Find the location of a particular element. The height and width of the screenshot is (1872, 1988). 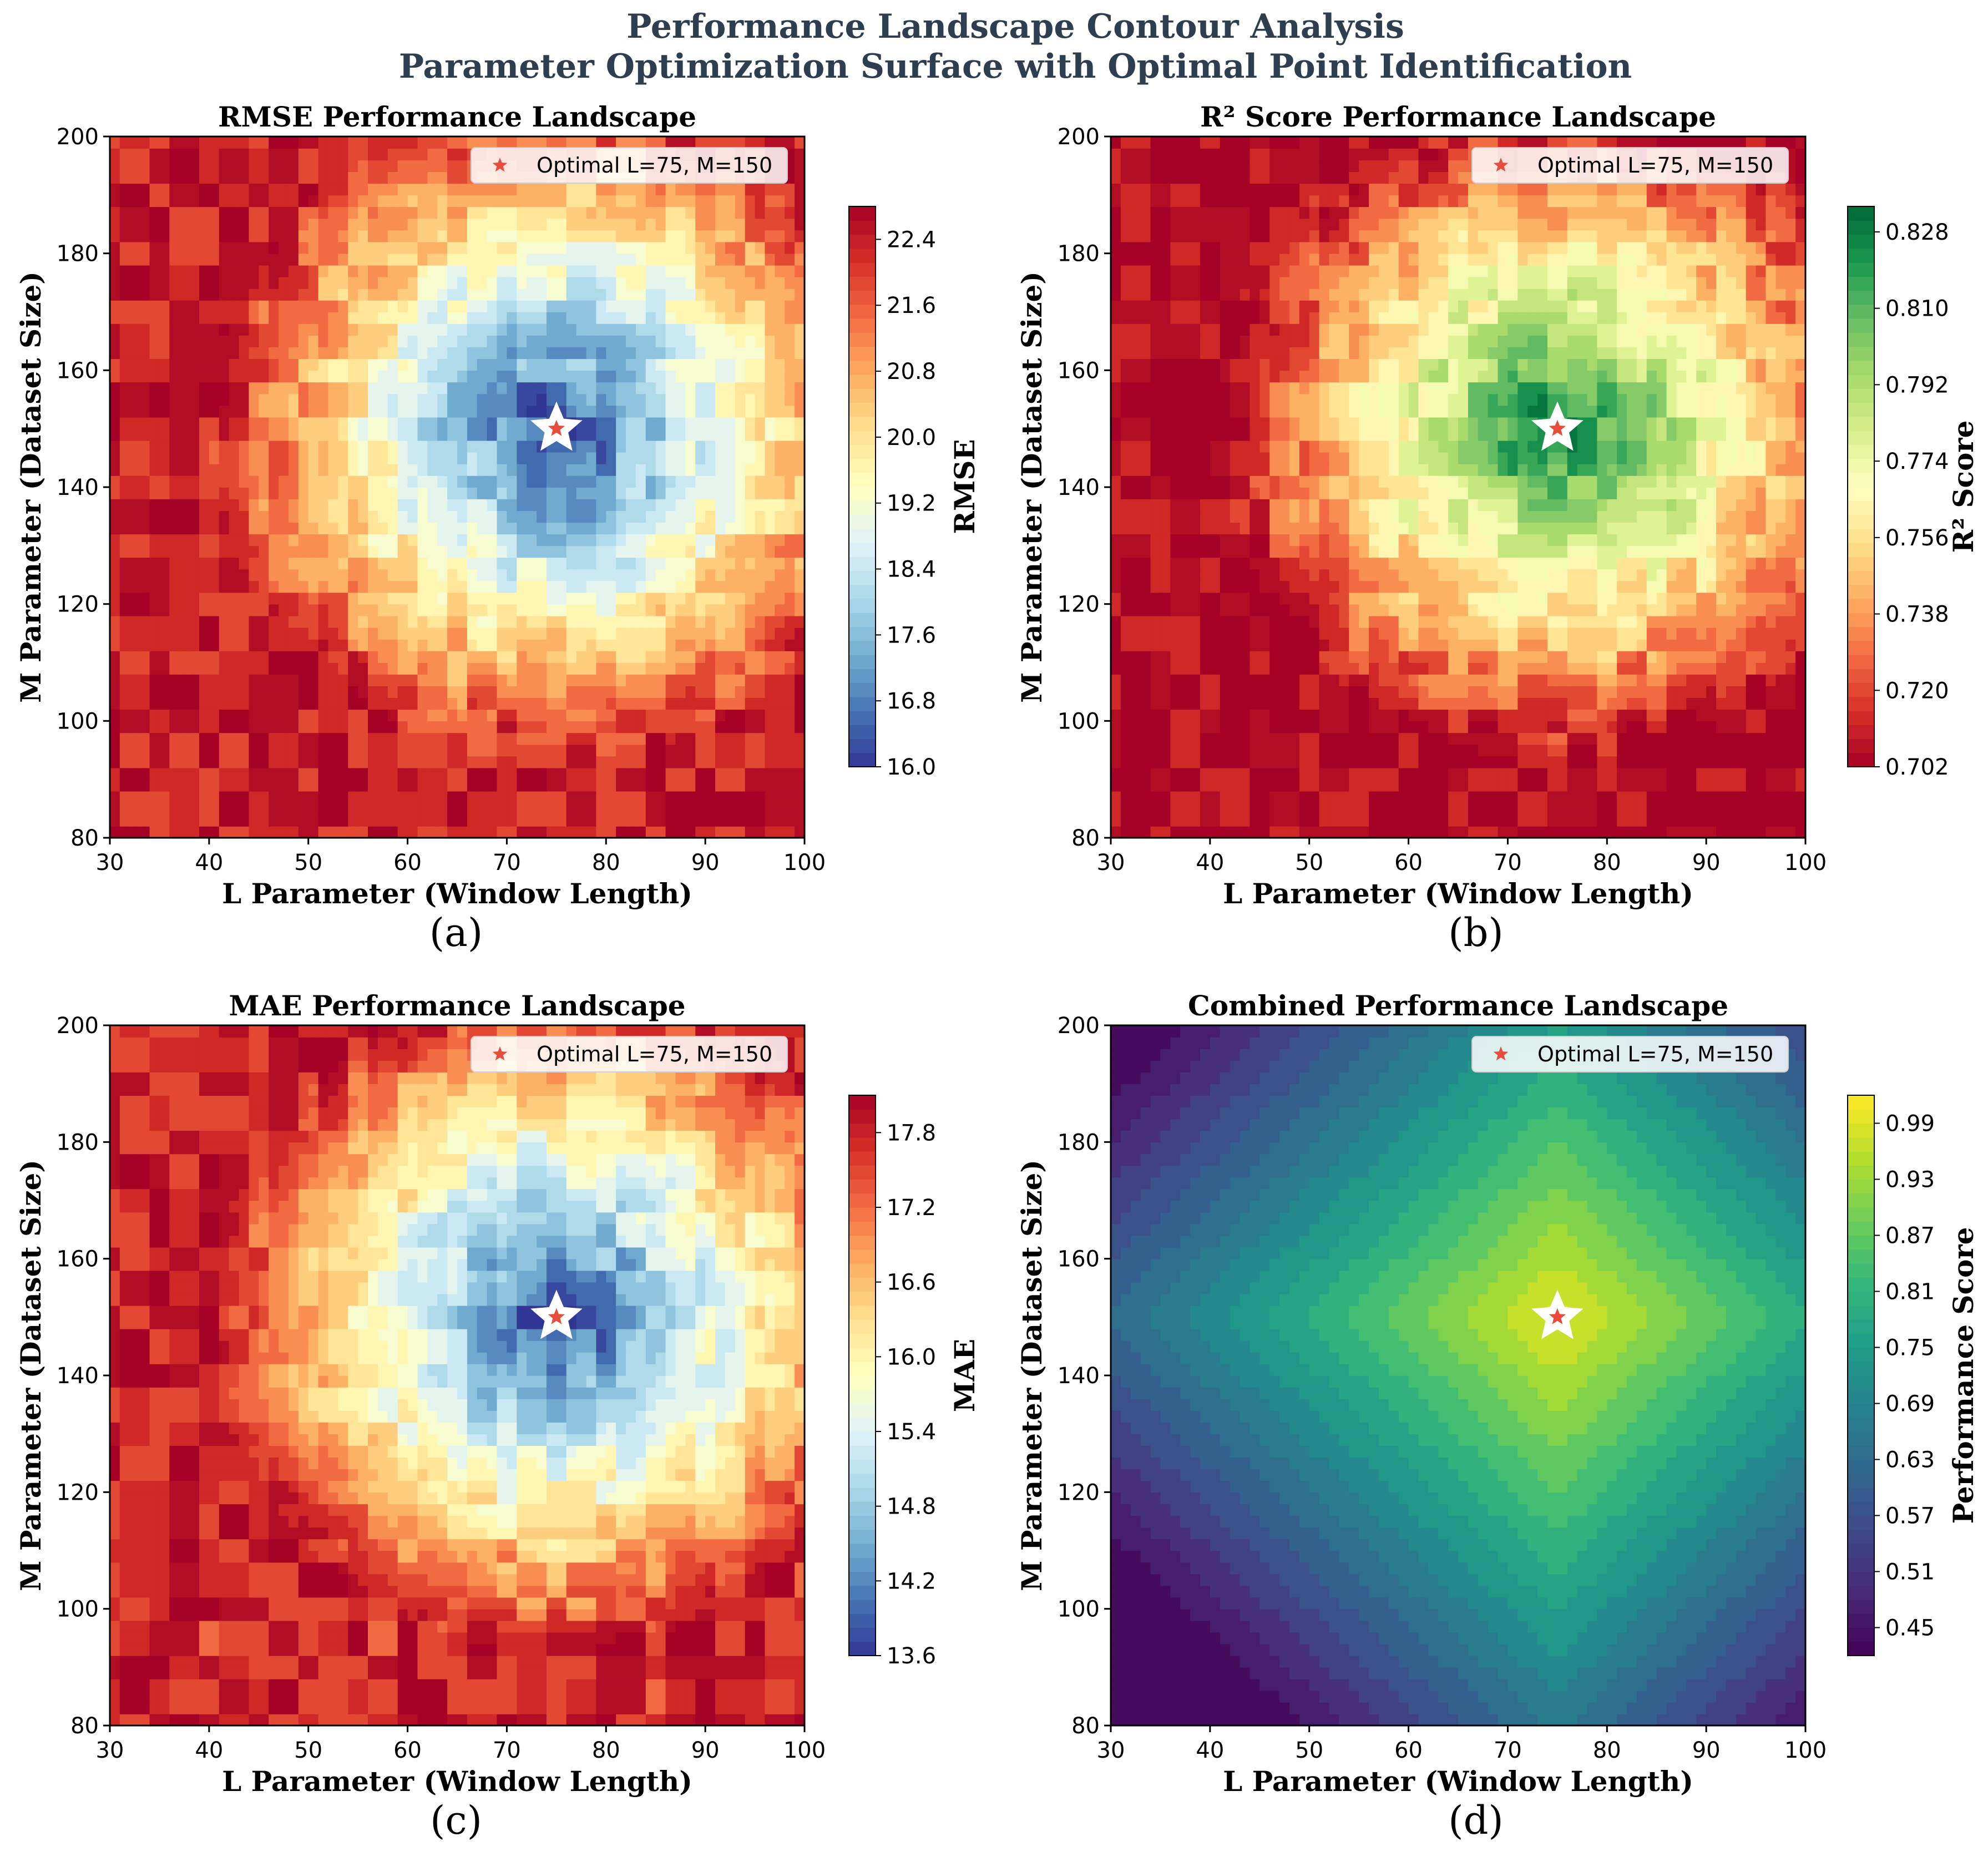

y-tick-label: 80 is located at coordinates (84, 838).